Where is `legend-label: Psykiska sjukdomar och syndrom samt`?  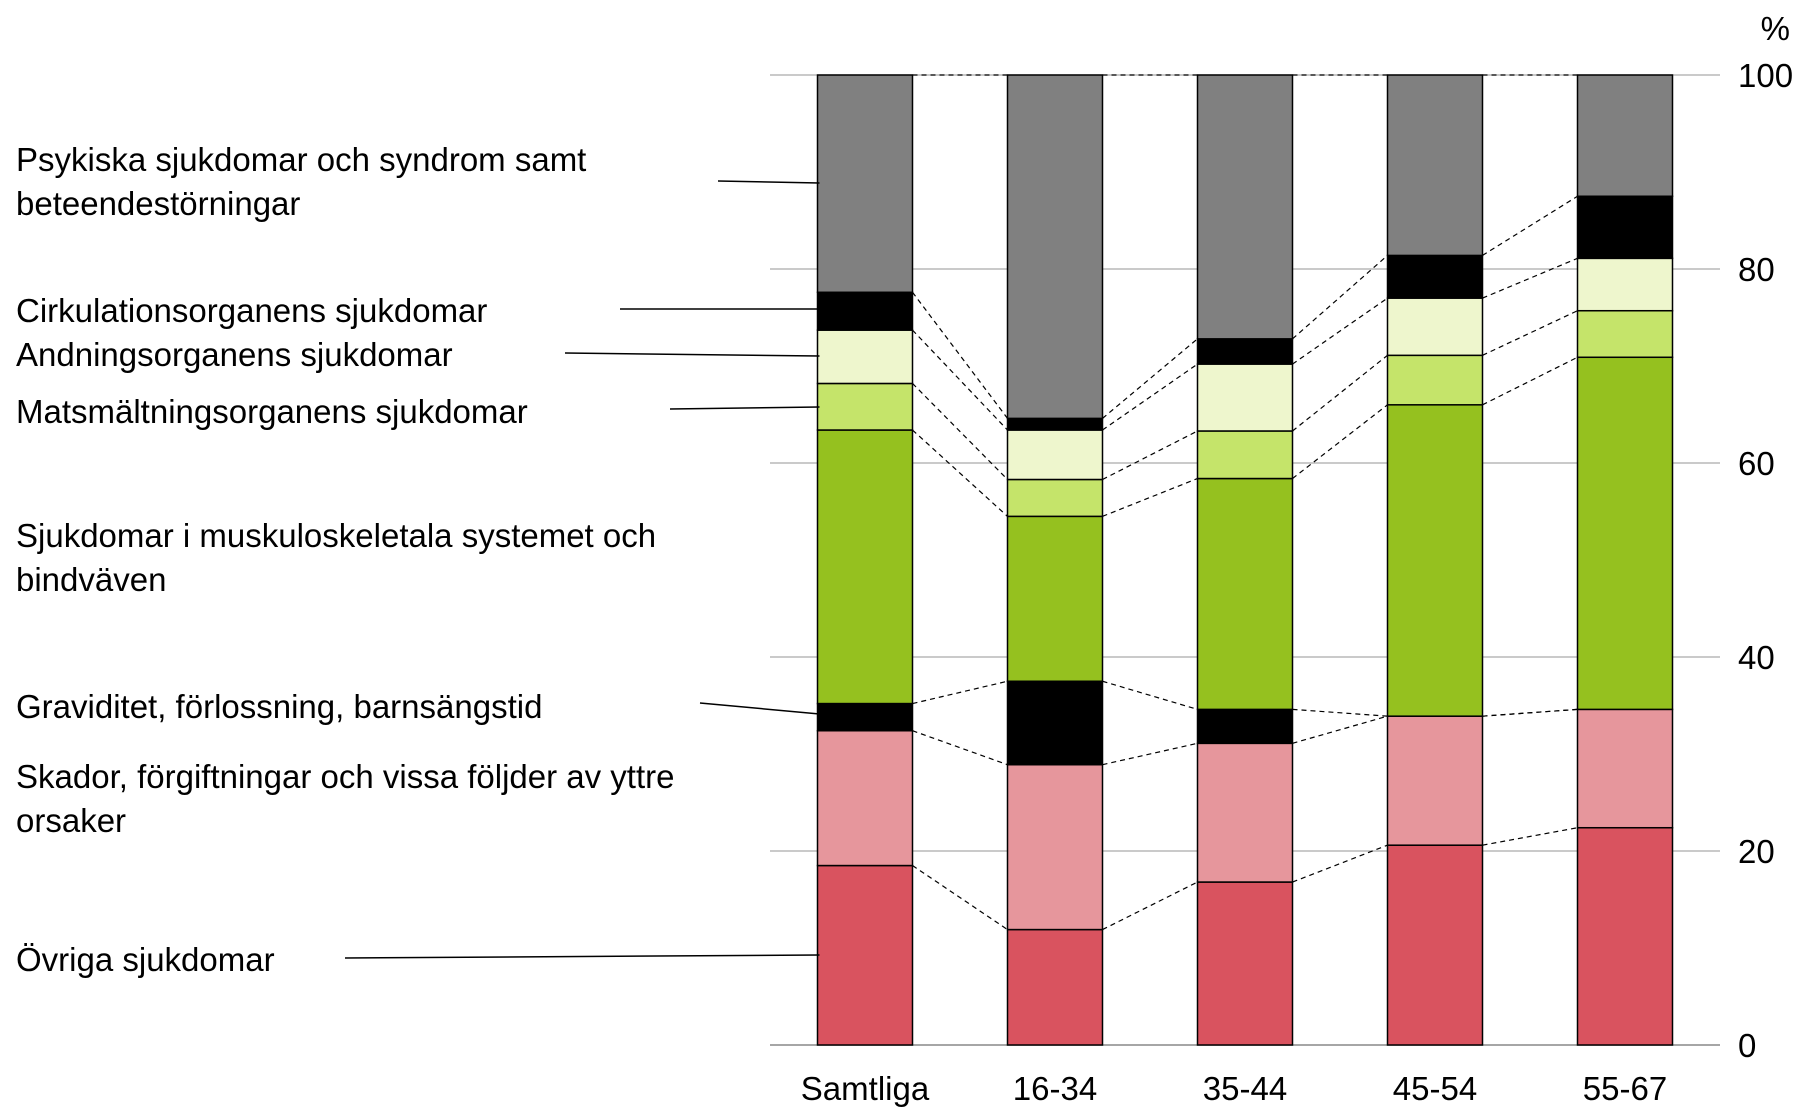
legend-label: Psykiska sjukdomar och syndrom samt is located at coordinates (301, 159).